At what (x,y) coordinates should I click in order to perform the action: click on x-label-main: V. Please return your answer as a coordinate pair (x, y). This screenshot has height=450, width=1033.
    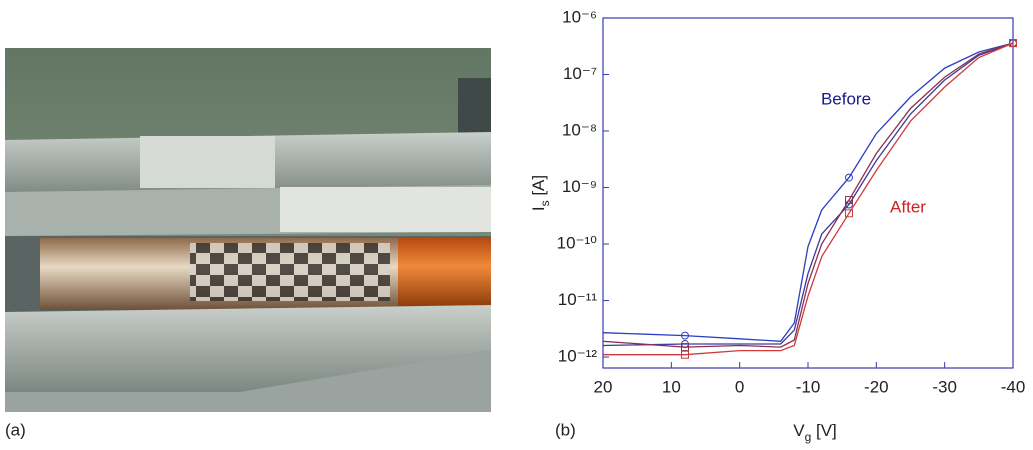
    Looking at the image, I should click on (799, 430).